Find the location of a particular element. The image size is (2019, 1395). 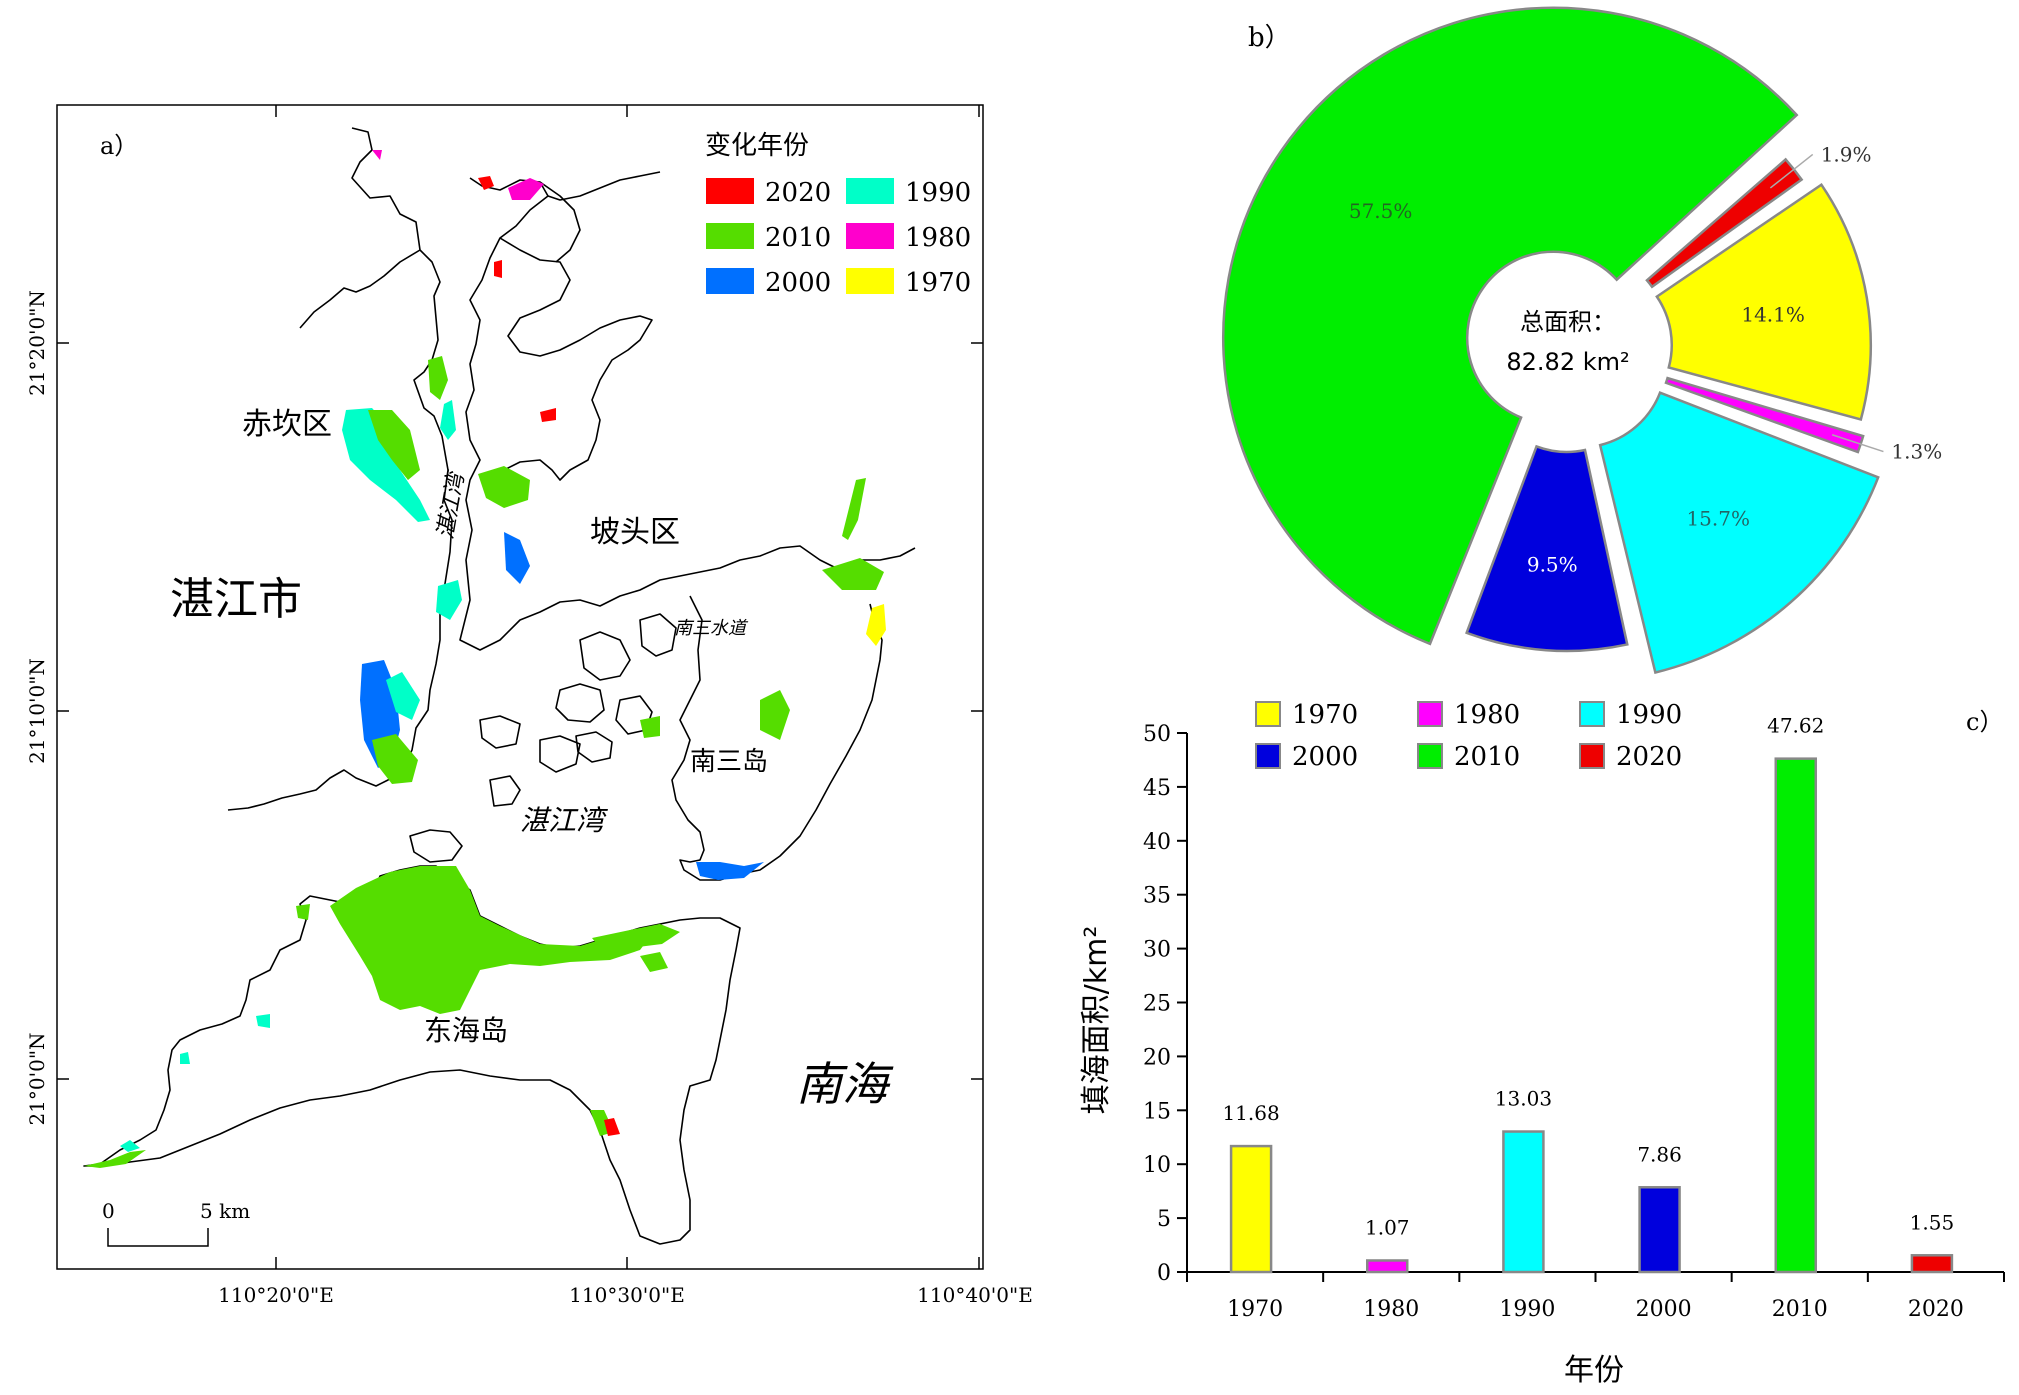

bar-xlabel: 年份 is located at coordinates (1594, 1370).